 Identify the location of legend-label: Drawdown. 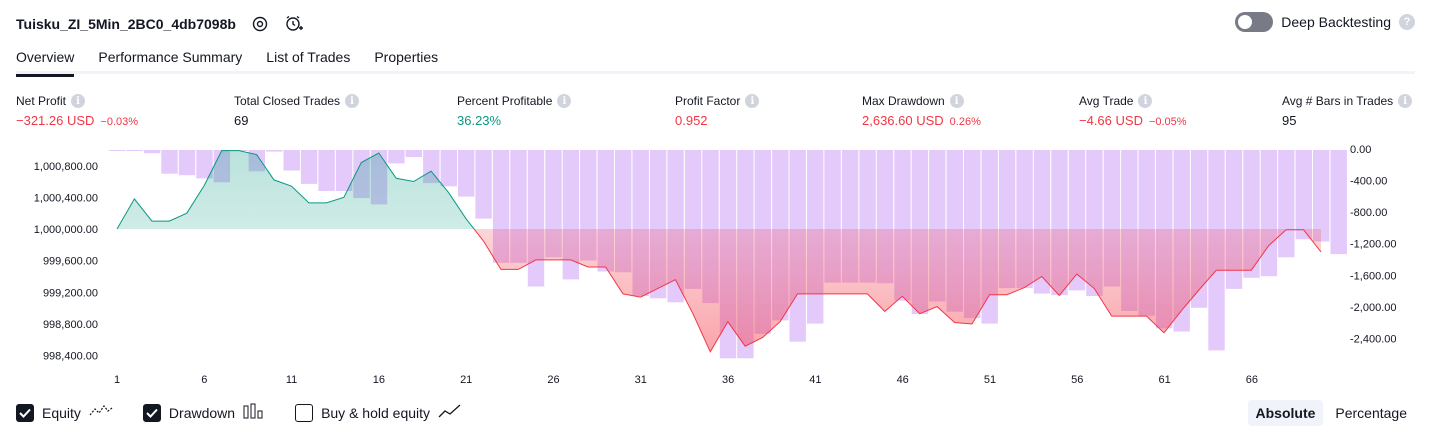
(202, 412).